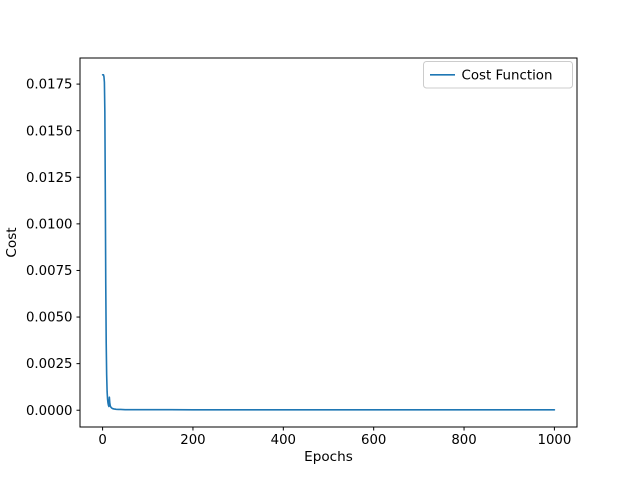  I want to click on x-tick-label: 400, so click(283, 440).